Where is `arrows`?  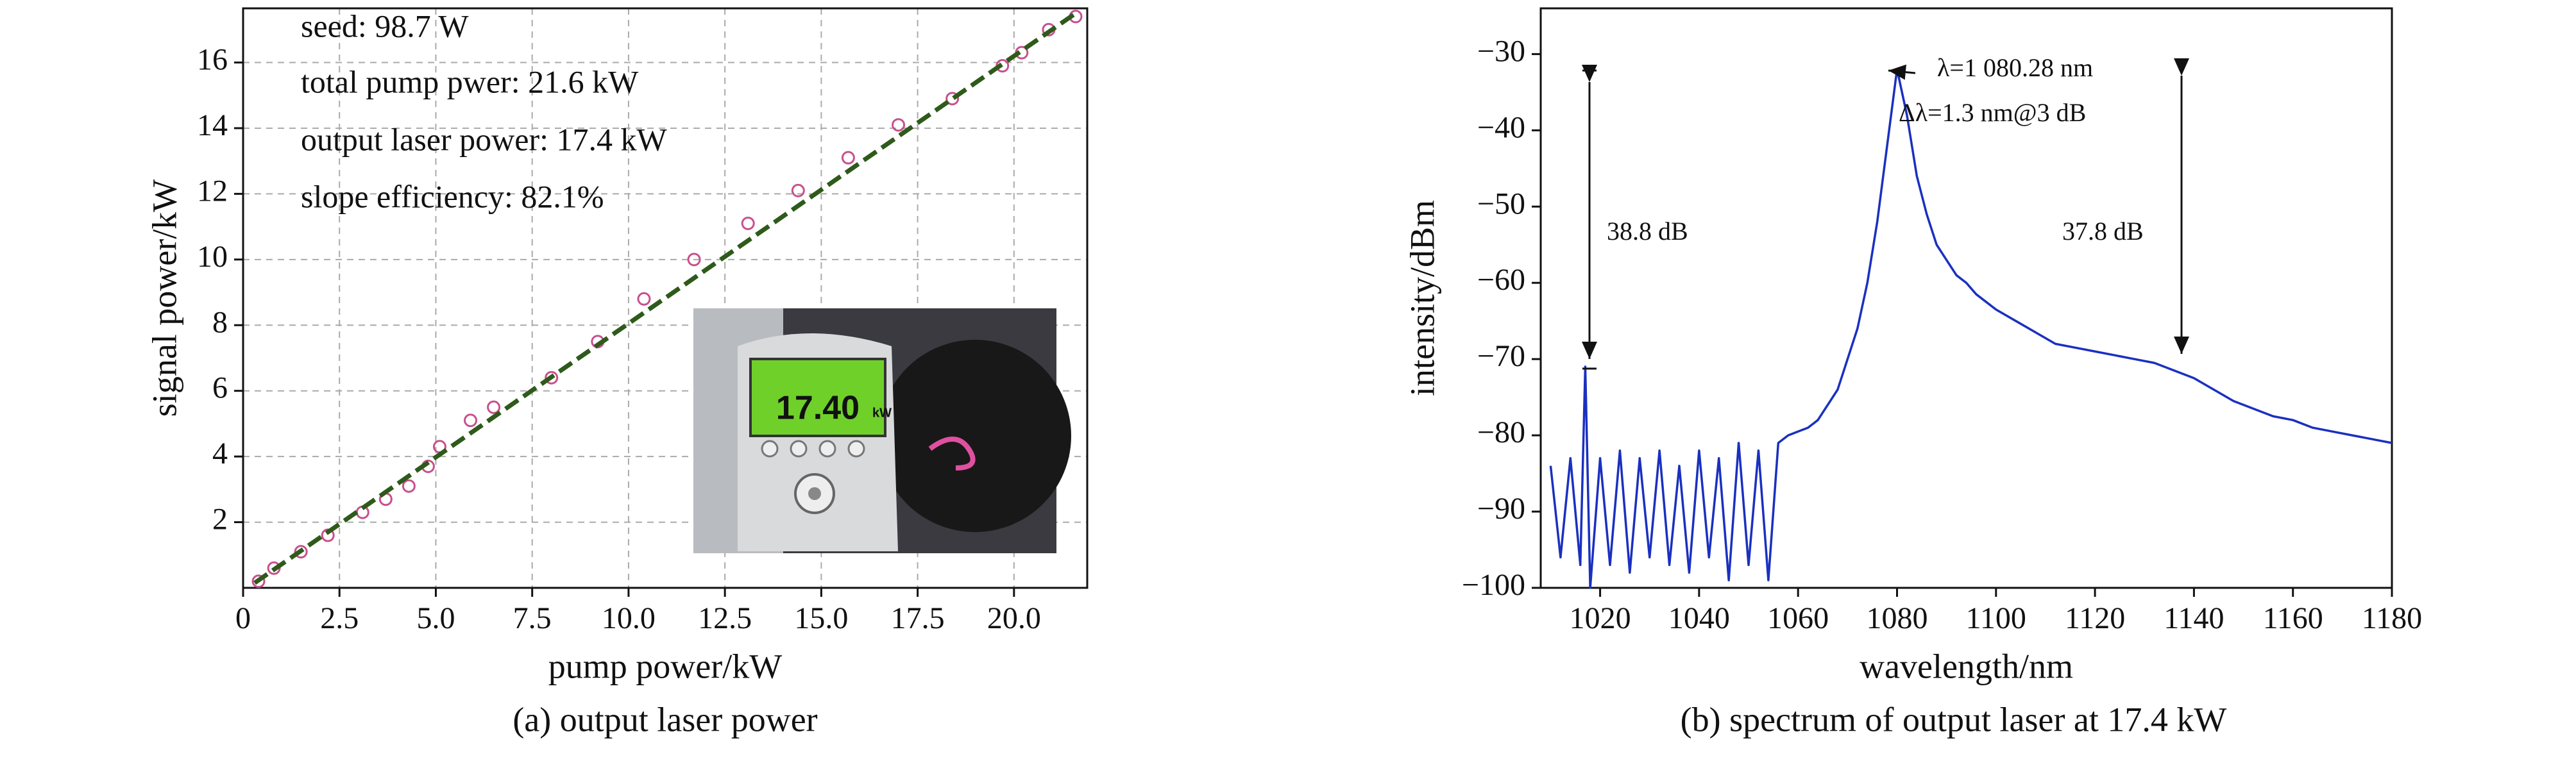
arrows is located at coordinates (1885, 214).